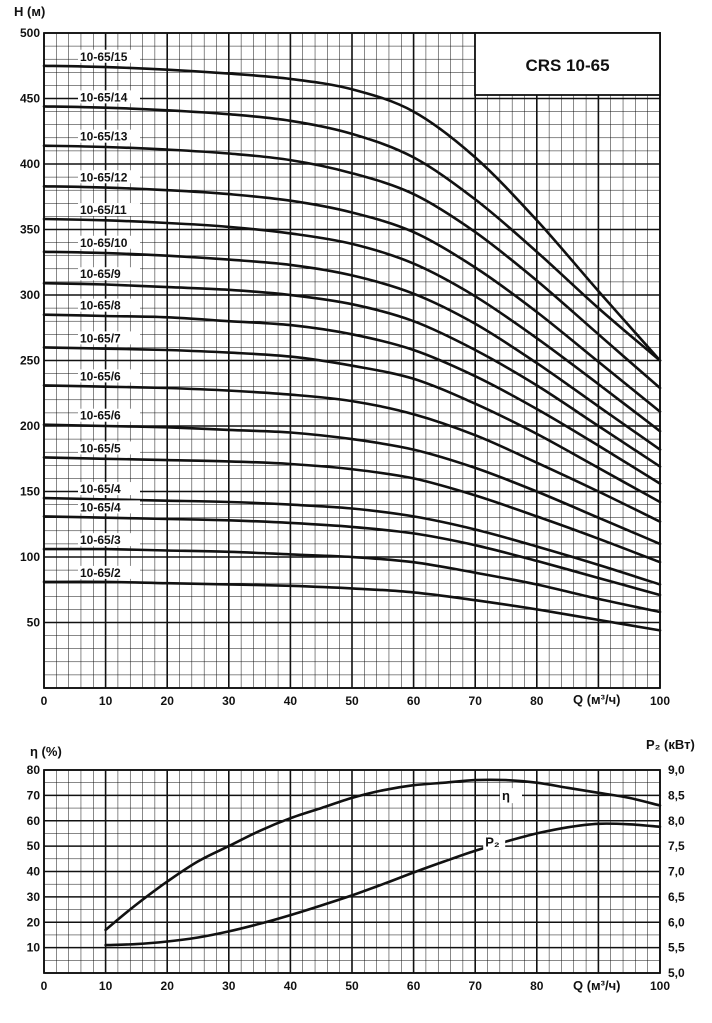  I want to click on top-y-tick-label: 150, so click(30, 492).